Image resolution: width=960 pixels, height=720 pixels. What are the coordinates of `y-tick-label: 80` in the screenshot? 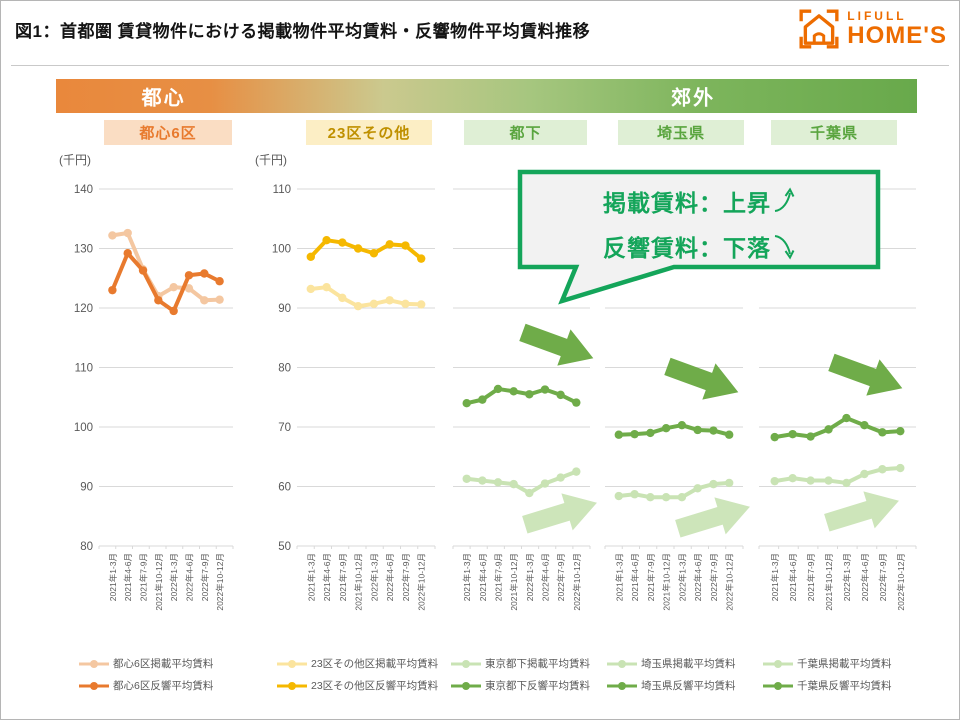 It's located at (86, 547).